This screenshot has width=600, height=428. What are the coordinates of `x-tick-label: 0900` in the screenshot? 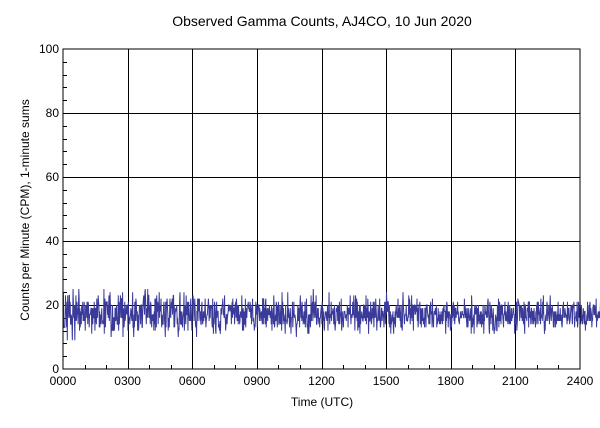 It's located at (257, 381).